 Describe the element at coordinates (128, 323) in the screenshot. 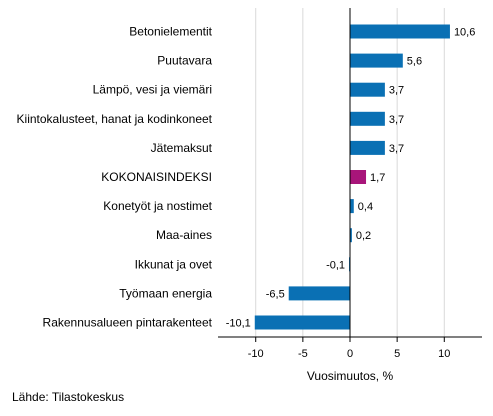

I see `category-label-11: Rakennusalueen pintarakenteet` at that location.